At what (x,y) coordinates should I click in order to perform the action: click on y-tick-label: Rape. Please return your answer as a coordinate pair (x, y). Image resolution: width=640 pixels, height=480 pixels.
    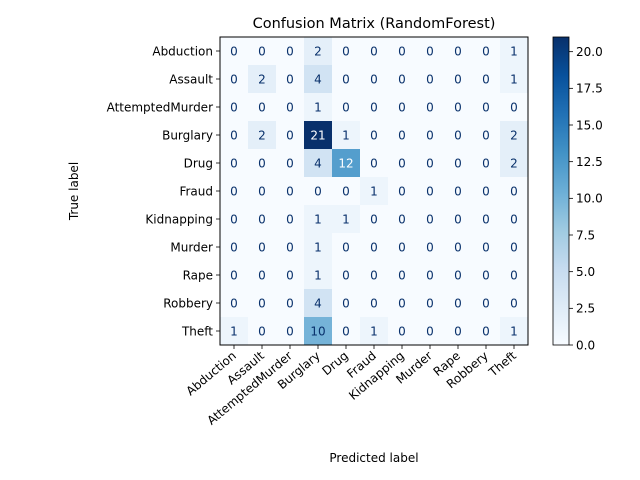
    Looking at the image, I should click on (198, 275).